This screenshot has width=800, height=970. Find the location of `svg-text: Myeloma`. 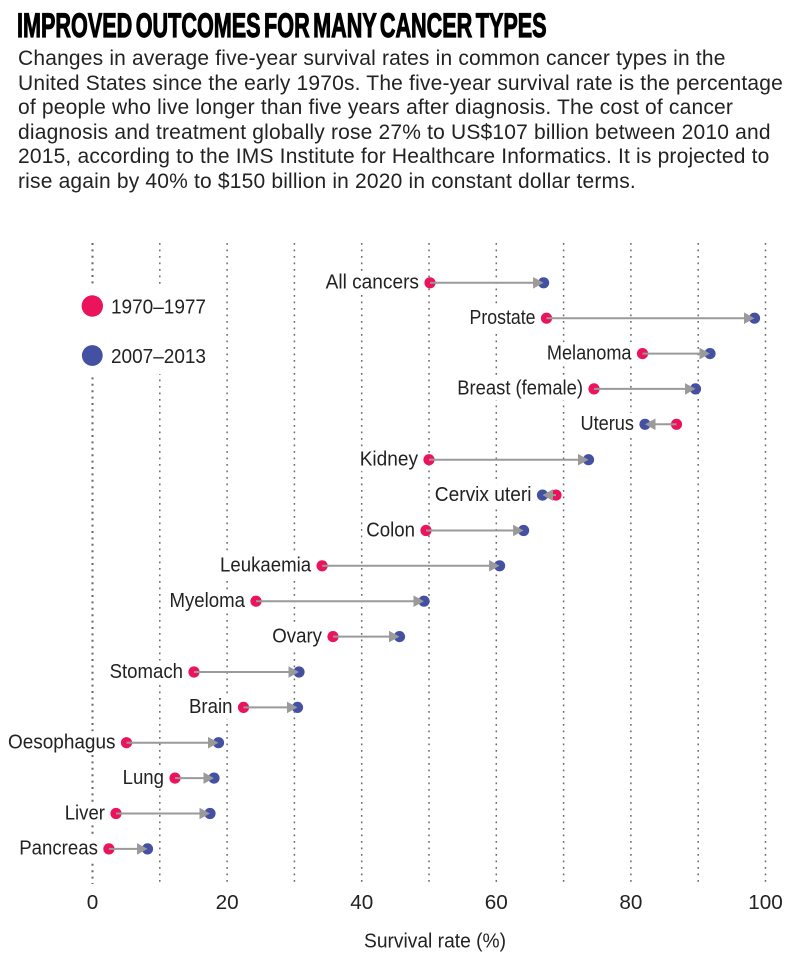

svg-text: Myeloma is located at coordinates (208, 600).